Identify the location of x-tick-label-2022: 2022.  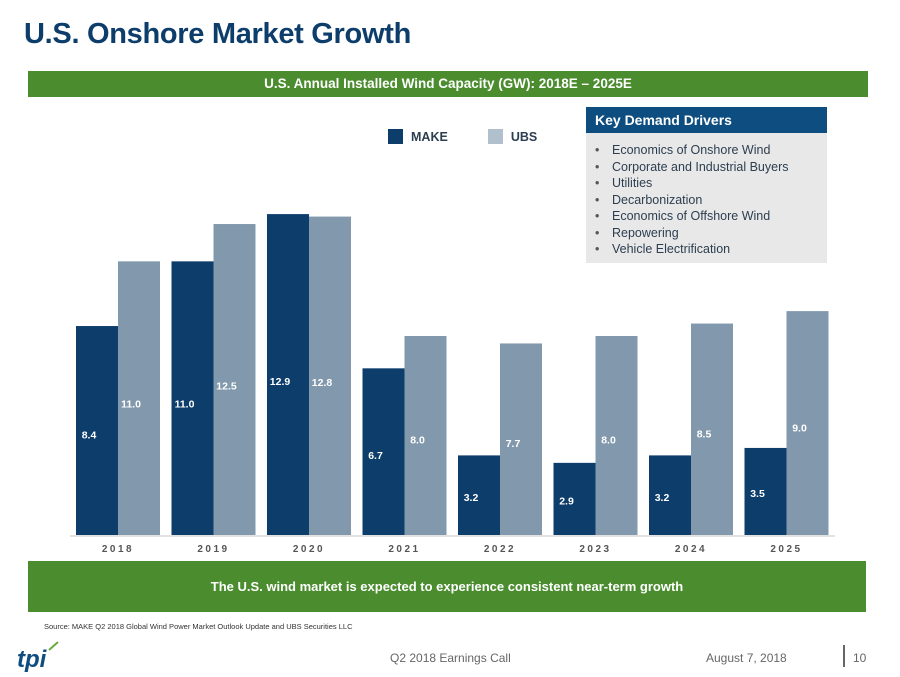
(500, 549).